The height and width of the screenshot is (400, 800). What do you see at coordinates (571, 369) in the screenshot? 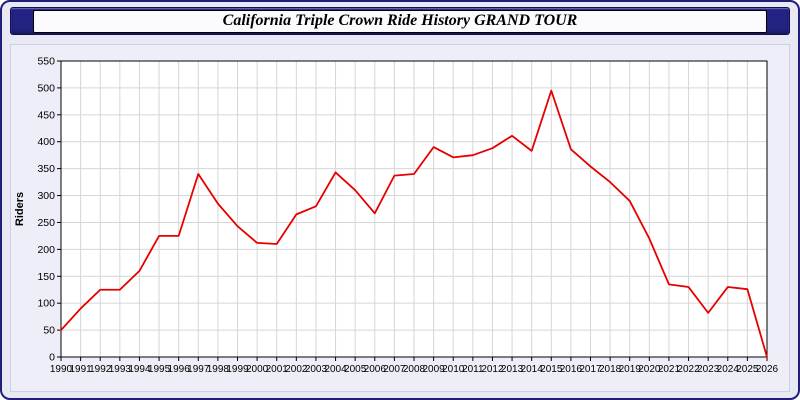
I see `svg-text: 2016` at bounding box center [571, 369].